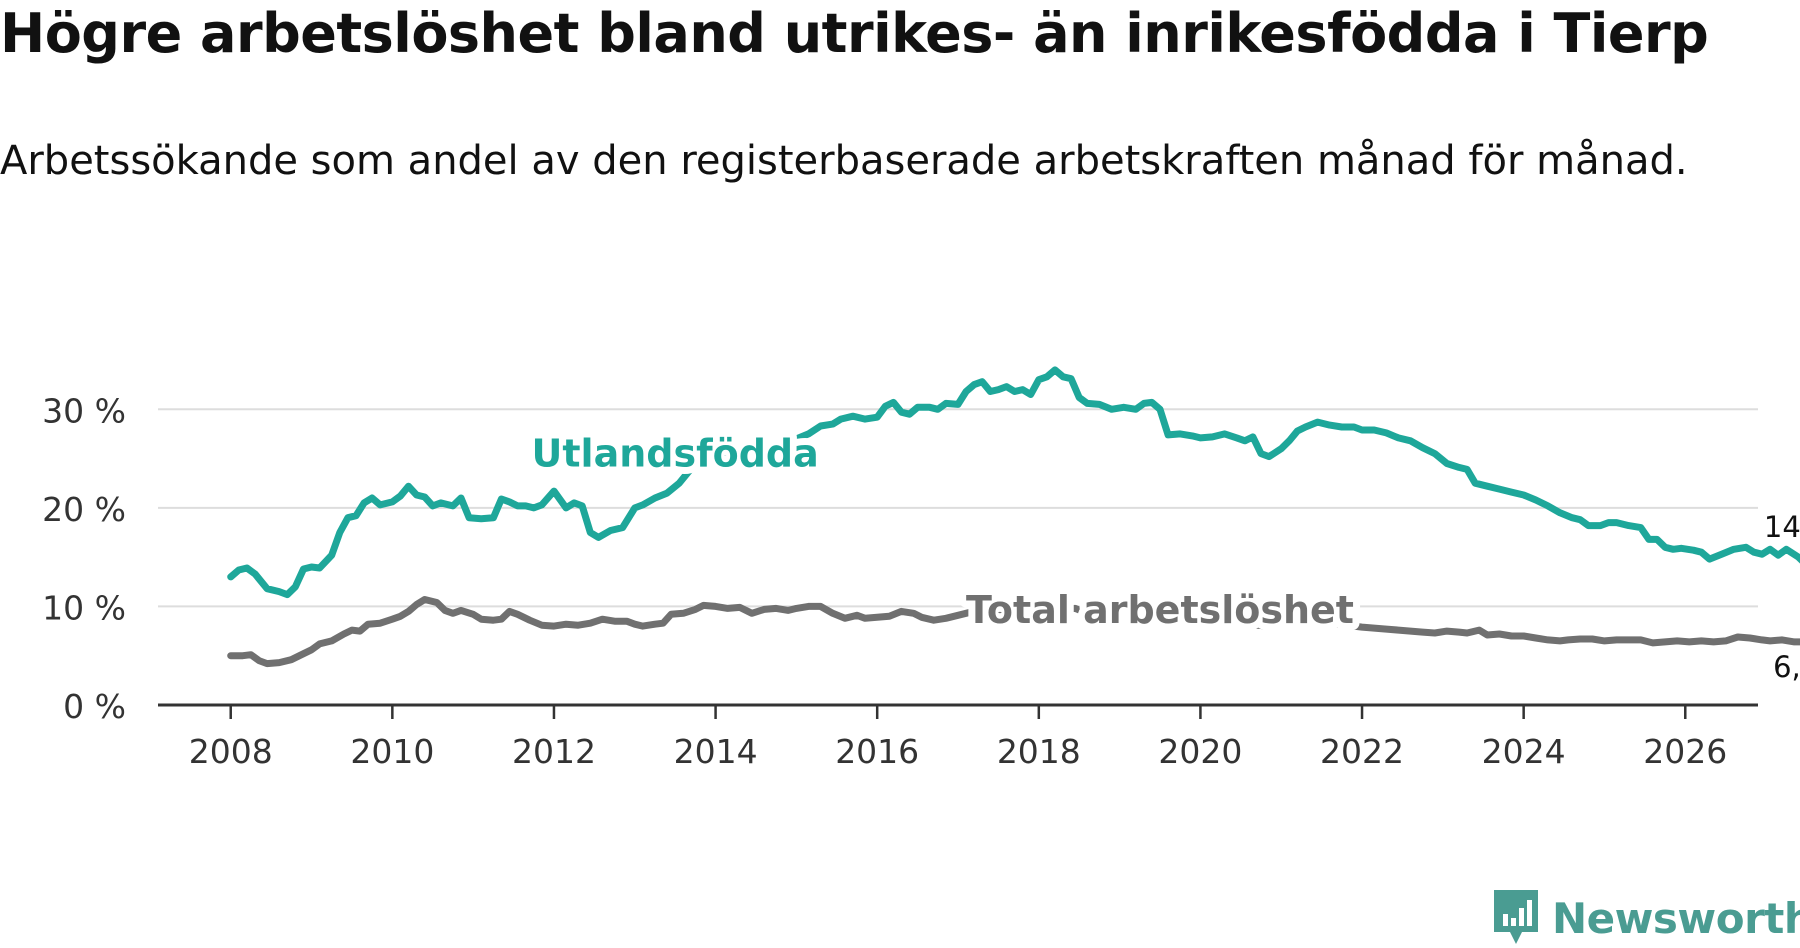 This screenshot has width=1800, height=948. Describe the element at coordinates (84, 509) in the screenshot. I see `y-tick-label: 20 %` at that location.